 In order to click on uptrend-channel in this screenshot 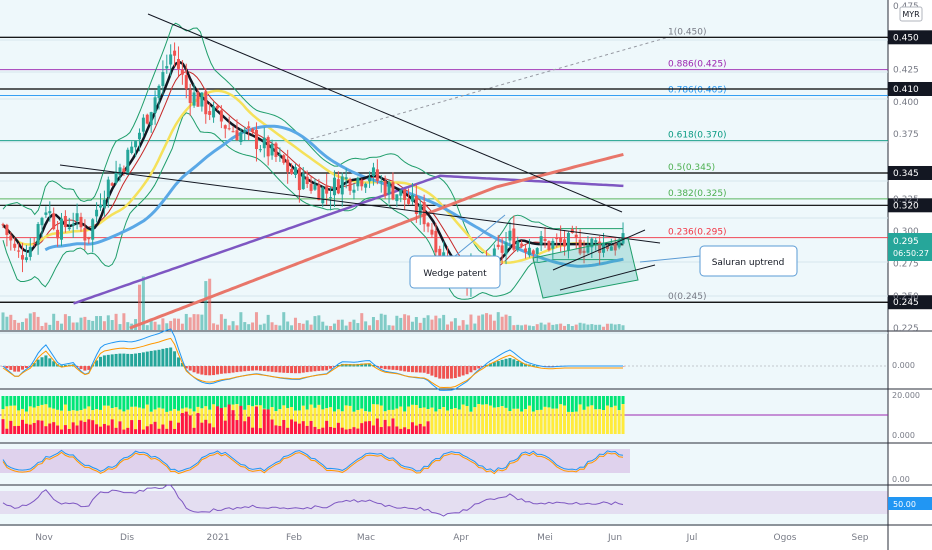, I will do `click(585, 268)`.